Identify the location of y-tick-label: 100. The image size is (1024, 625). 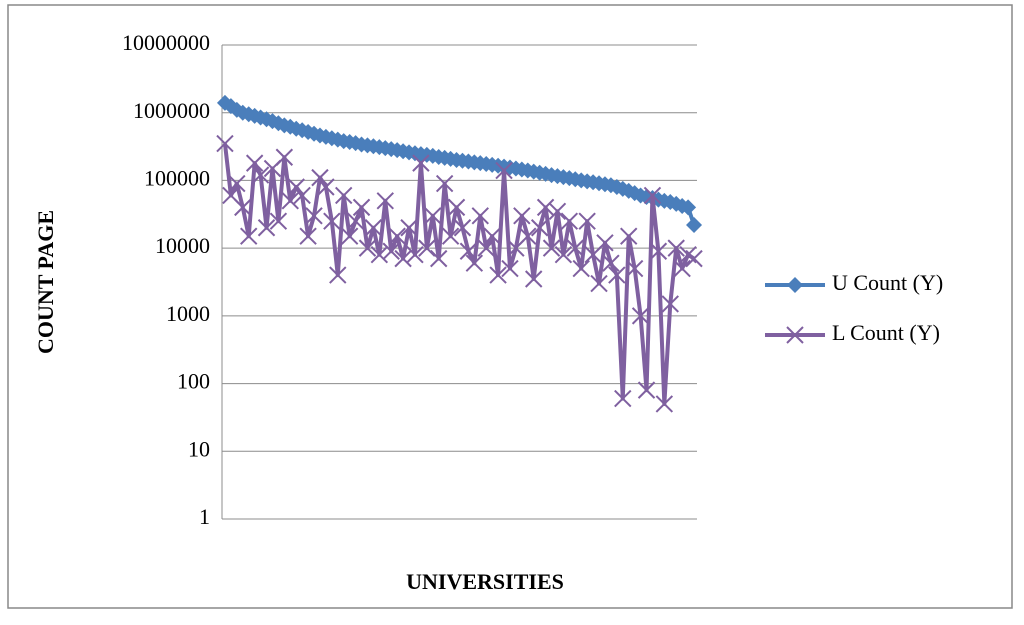
(193, 381).